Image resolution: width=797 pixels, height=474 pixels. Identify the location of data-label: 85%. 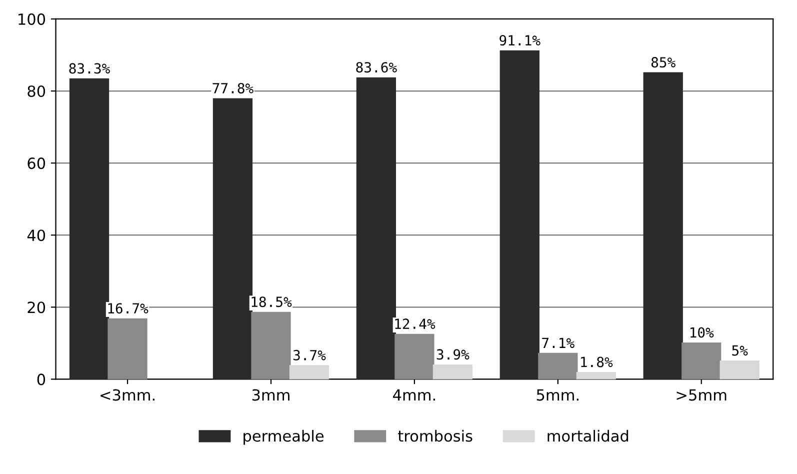
(663, 62).